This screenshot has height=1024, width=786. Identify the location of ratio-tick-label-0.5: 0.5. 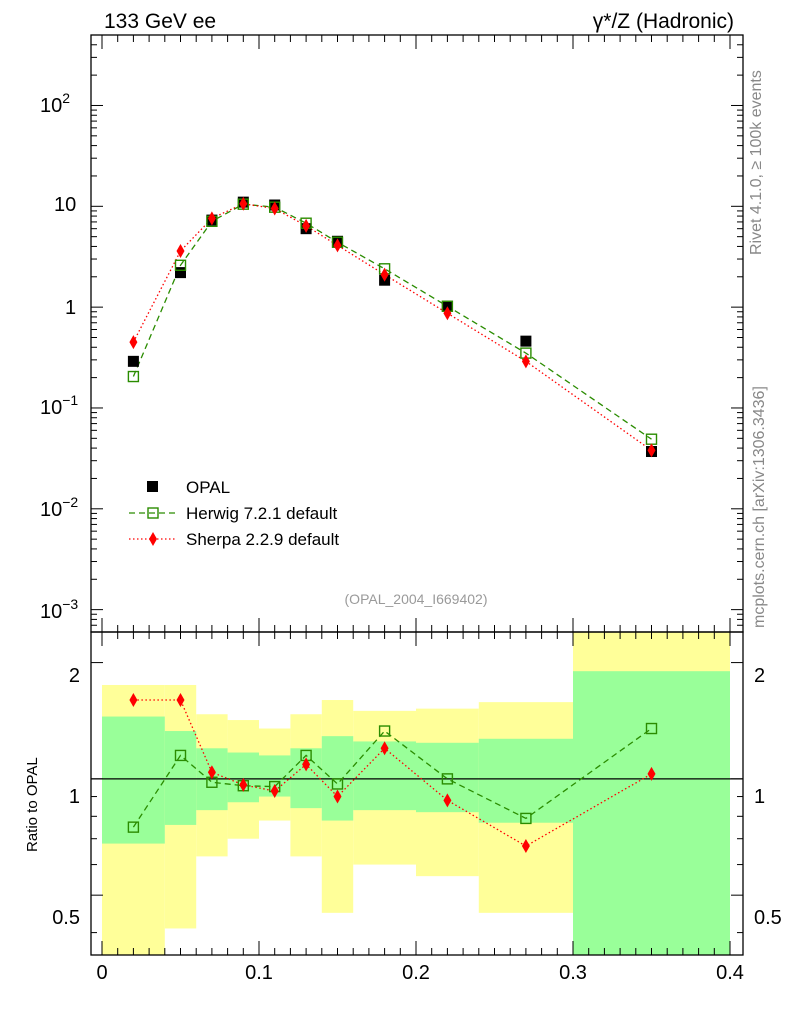
(66, 918).